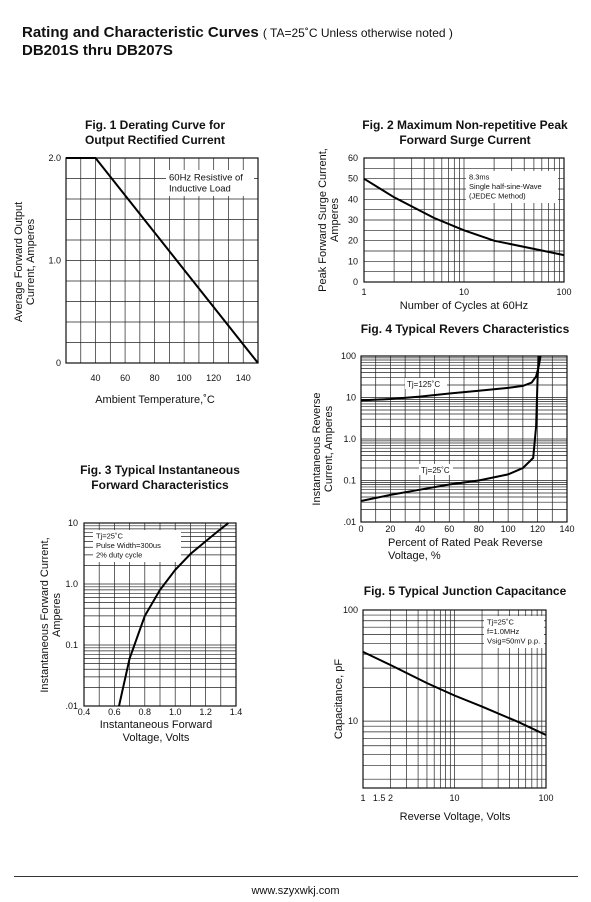 The image size is (591, 902). What do you see at coordinates (296, 876) in the screenshot?
I see `footer-divider` at bounding box center [296, 876].